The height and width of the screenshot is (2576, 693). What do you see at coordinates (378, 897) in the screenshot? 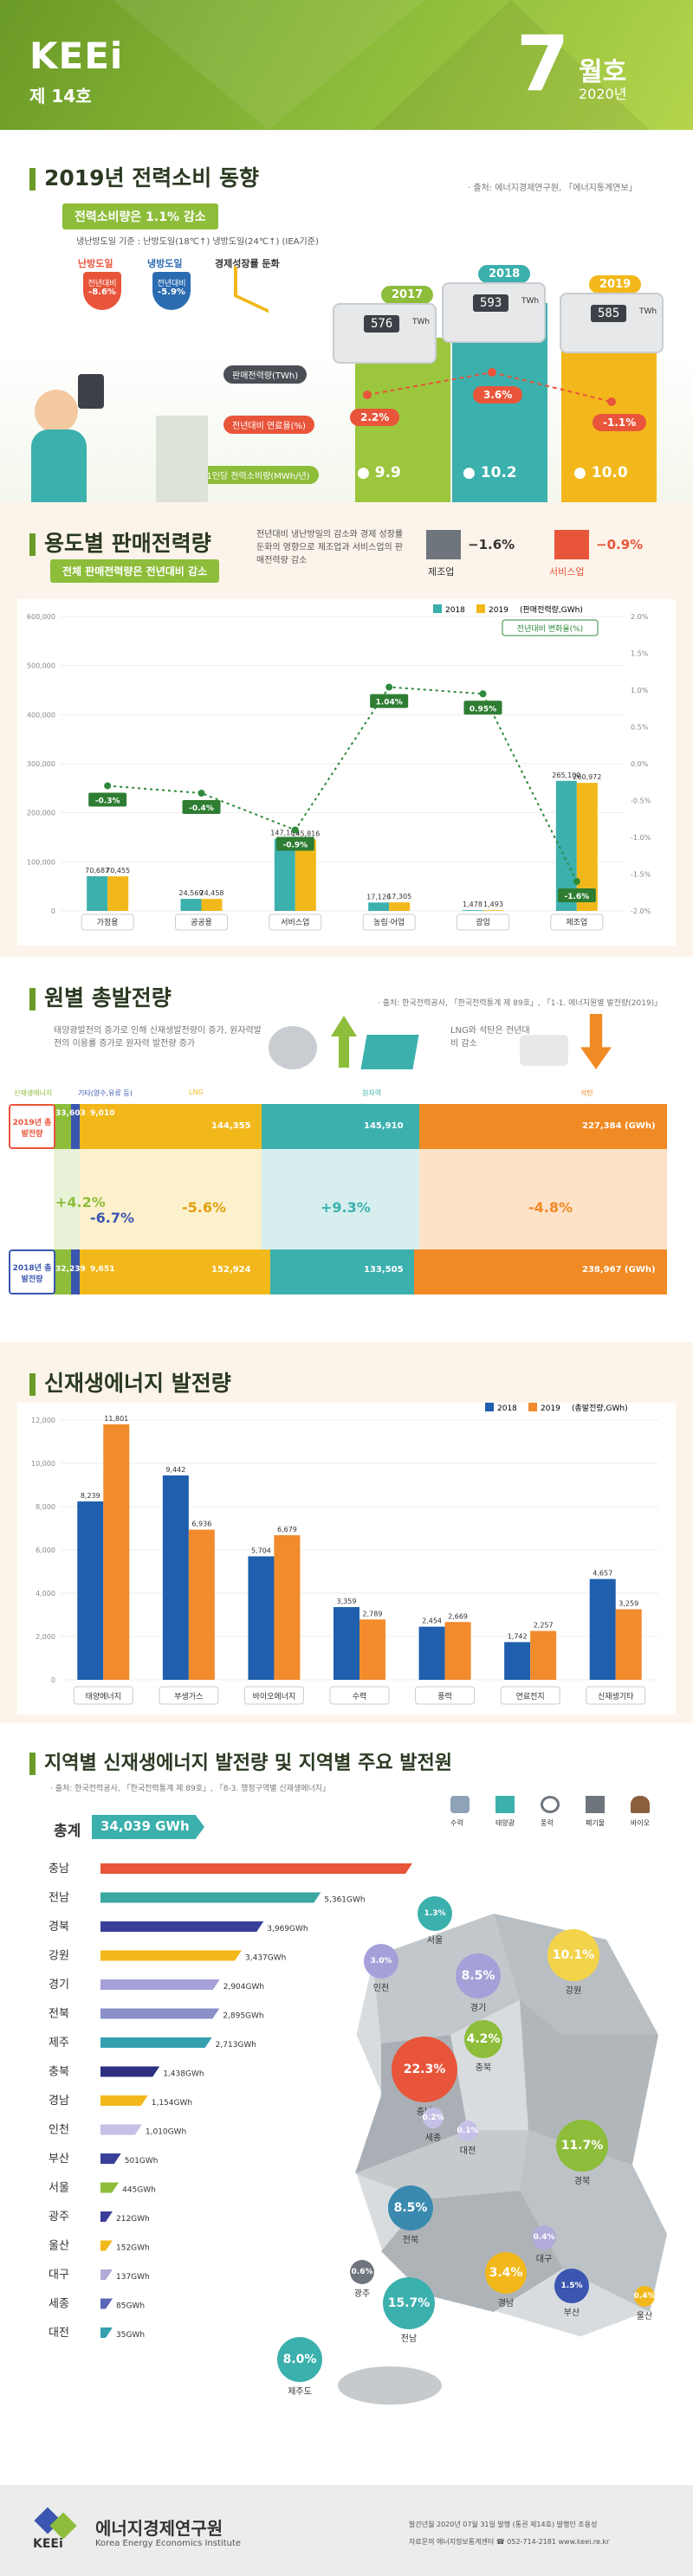
I see `label-2018: 17,126` at bounding box center [378, 897].